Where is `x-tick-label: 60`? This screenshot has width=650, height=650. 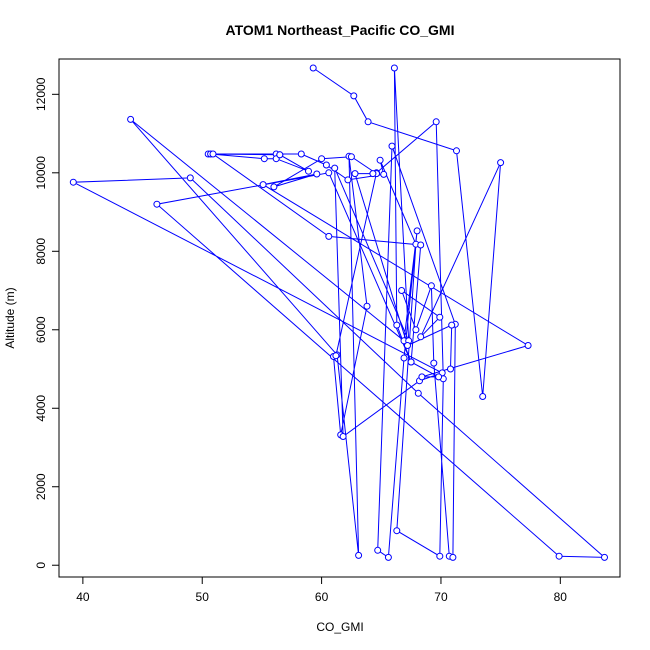 x-tick-label: 60 is located at coordinates (322, 597).